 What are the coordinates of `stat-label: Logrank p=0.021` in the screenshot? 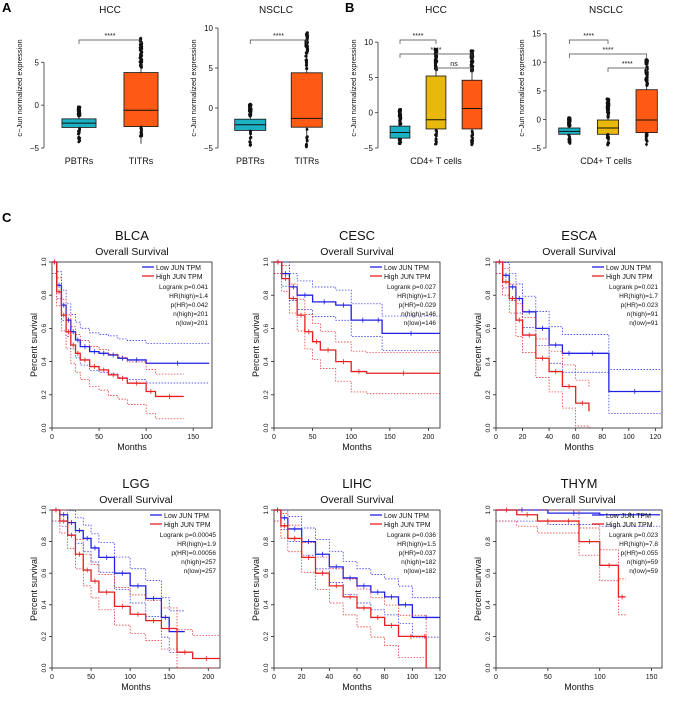 It's located at (633, 287).